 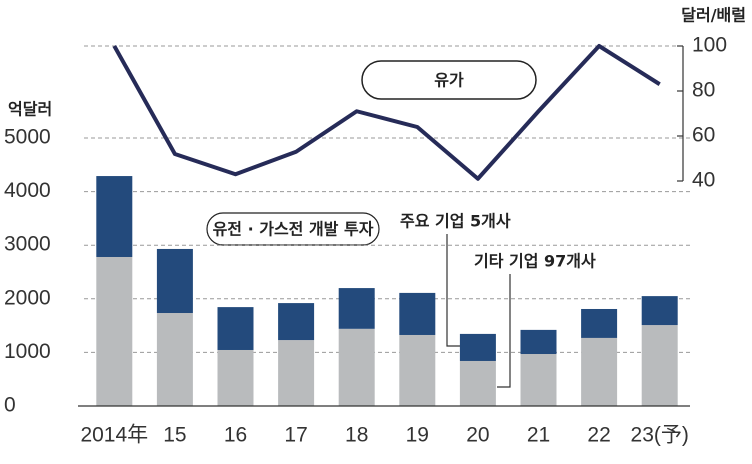 What do you see at coordinates (174, 435) in the screenshot?
I see `x-tick-label: 15` at bounding box center [174, 435].